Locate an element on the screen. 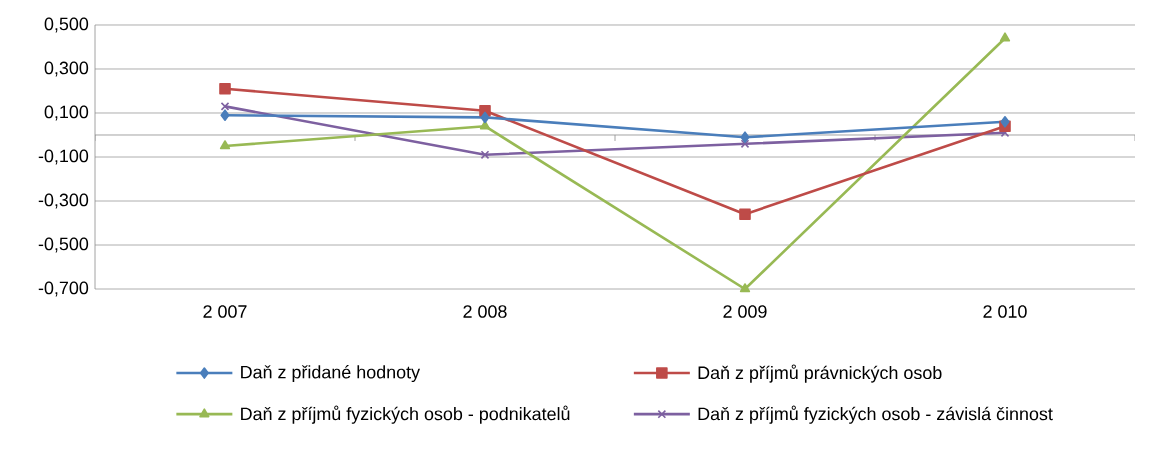 This screenshot has height=462, width=1151. x-tick-label: 2 007 is located at coordinates (225, 311).